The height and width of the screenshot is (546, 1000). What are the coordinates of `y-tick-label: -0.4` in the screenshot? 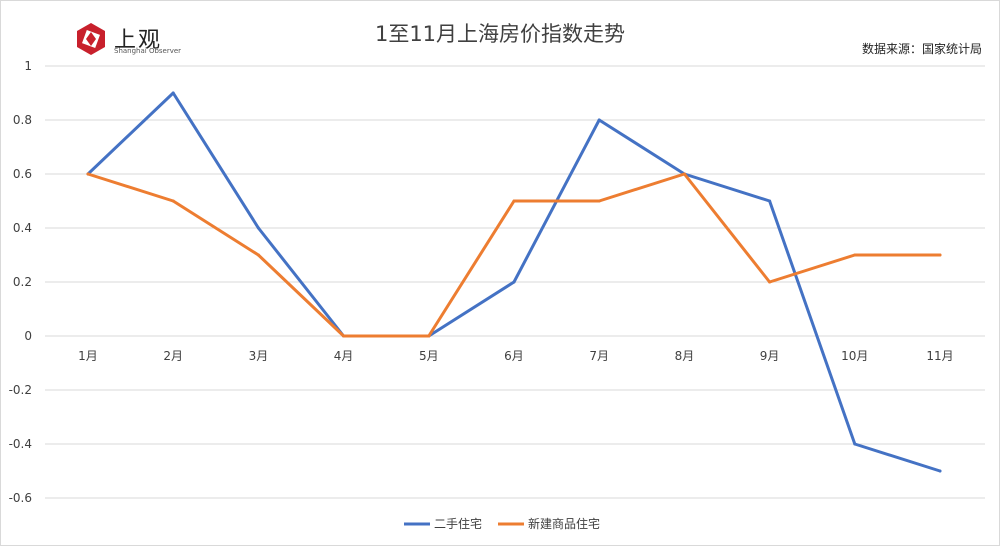 It's located at (20, 444).